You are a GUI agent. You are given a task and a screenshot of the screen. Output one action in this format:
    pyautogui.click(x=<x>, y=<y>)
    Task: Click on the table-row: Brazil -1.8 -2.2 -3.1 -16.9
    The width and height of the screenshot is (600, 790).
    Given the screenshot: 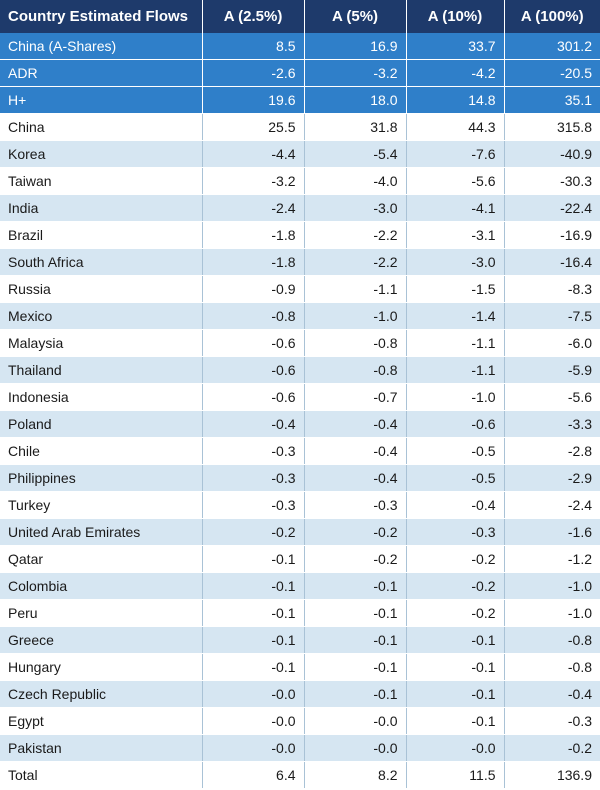 What is the action you would take?
    pyautogui.click(x=300, y=235)
    